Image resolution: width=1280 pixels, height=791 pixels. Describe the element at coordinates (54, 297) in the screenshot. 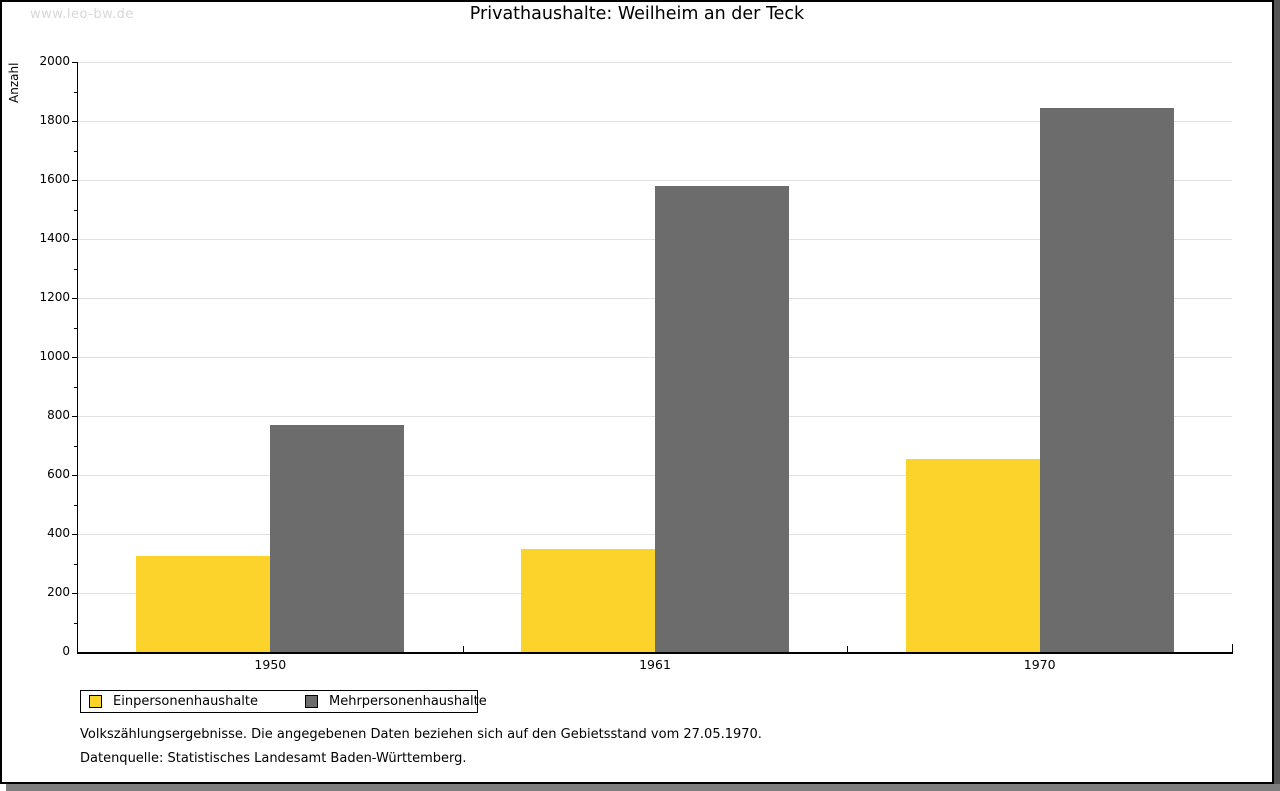

I see `y-tick-label: 1200` at that location.